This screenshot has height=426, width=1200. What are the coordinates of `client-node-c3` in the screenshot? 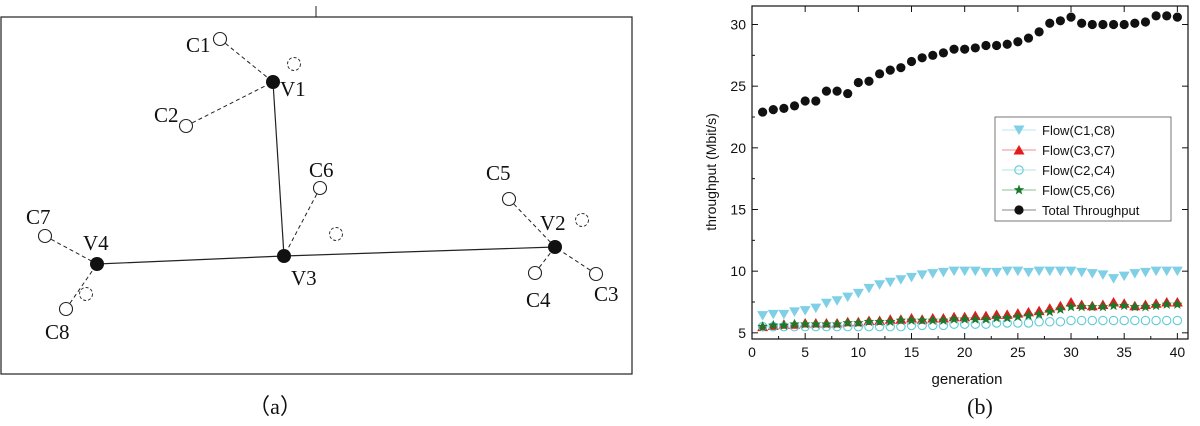 It's located at (596, 274).